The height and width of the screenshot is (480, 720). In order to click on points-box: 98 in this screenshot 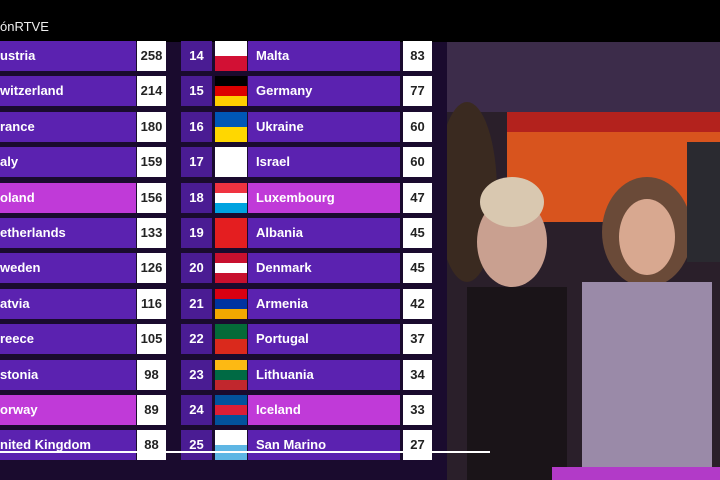, I will do `click(151, 374)`.